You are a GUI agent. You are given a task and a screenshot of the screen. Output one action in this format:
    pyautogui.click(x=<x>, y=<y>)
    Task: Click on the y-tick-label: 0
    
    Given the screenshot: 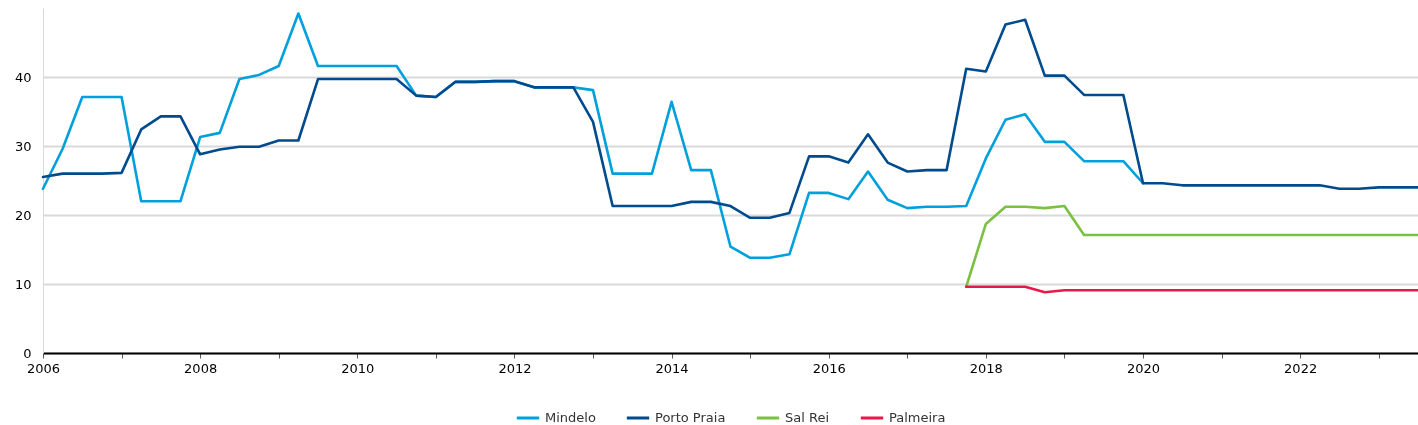 What is the action you would take?
    pyautogui.click(x=27, y=353)
    